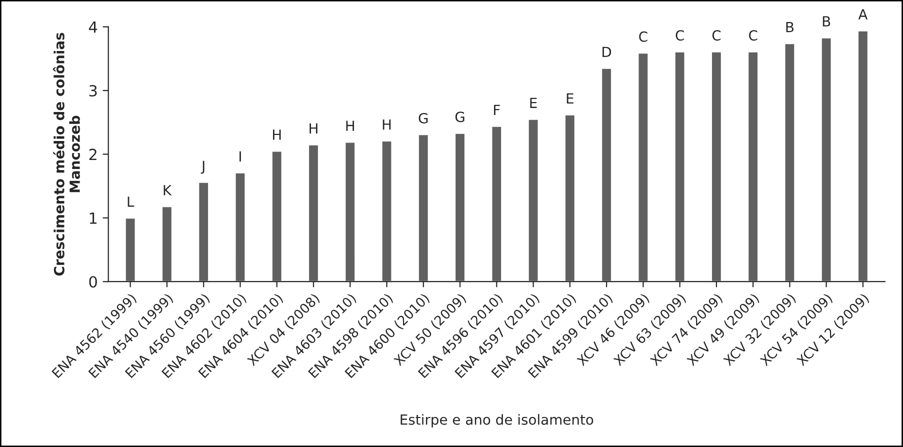 Image resolution: width=903 pixels, height=447 pixels. What do you see at coordinates (93, 218) in the screenshot?
I see `y-tick-label: 1` at bounding box center [93, 218].